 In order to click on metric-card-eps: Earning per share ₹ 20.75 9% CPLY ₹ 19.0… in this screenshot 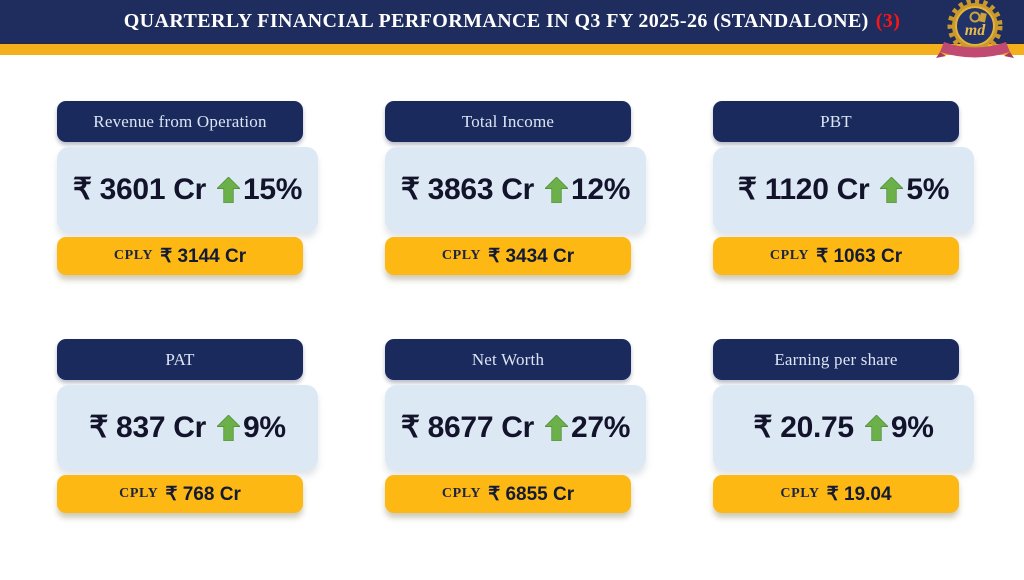, I will do `click(843, 426)`.